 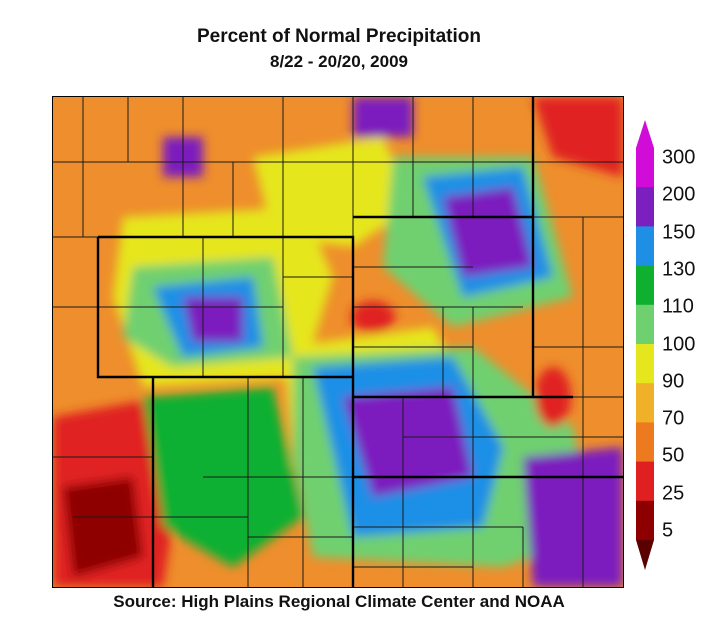 I want to click on map-subtitle: 8/22 - 20/20, 2009, so click(x=338, y=61).